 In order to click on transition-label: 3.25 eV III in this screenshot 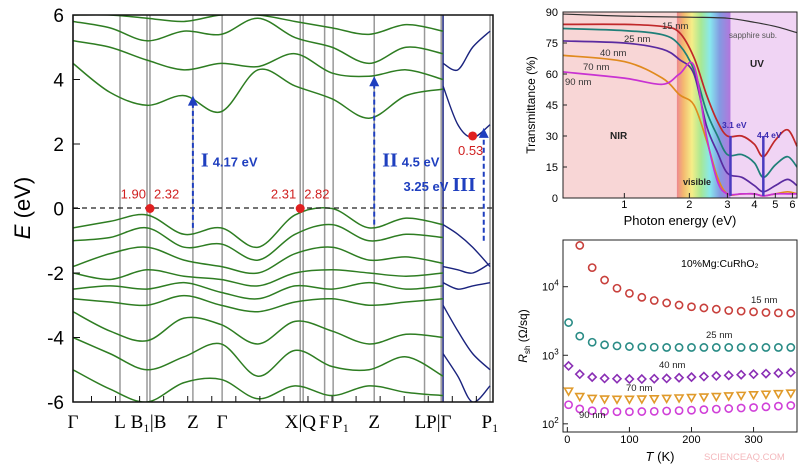, I will do `click(440, 185)`.